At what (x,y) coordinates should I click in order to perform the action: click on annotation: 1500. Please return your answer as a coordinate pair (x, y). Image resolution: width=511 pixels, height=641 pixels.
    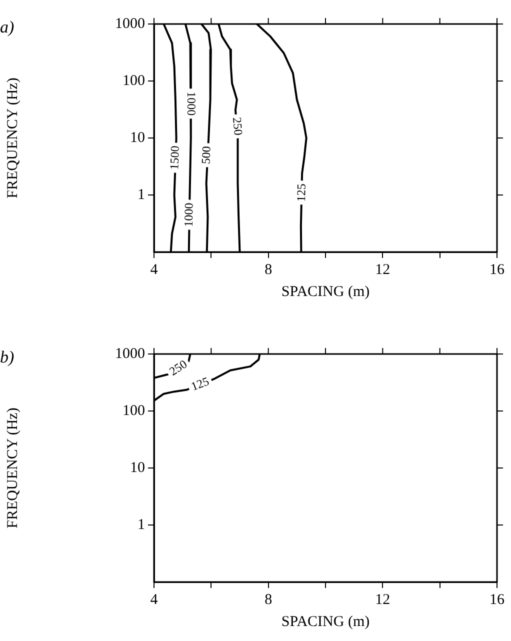
    Looking at the image, I should click on (174, 158).